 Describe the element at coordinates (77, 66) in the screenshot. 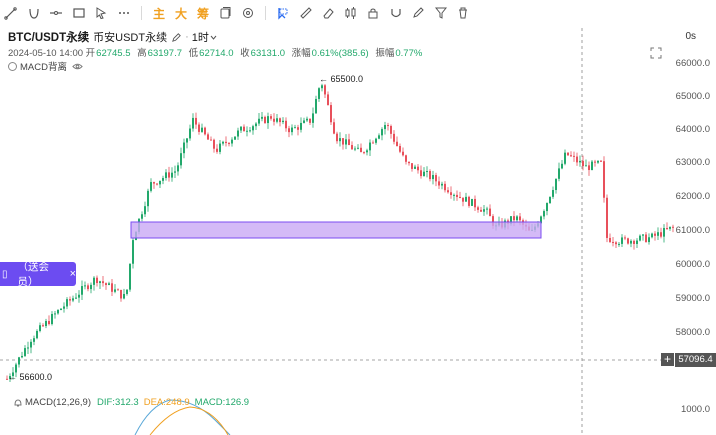

I see `eye-icon` at that location.